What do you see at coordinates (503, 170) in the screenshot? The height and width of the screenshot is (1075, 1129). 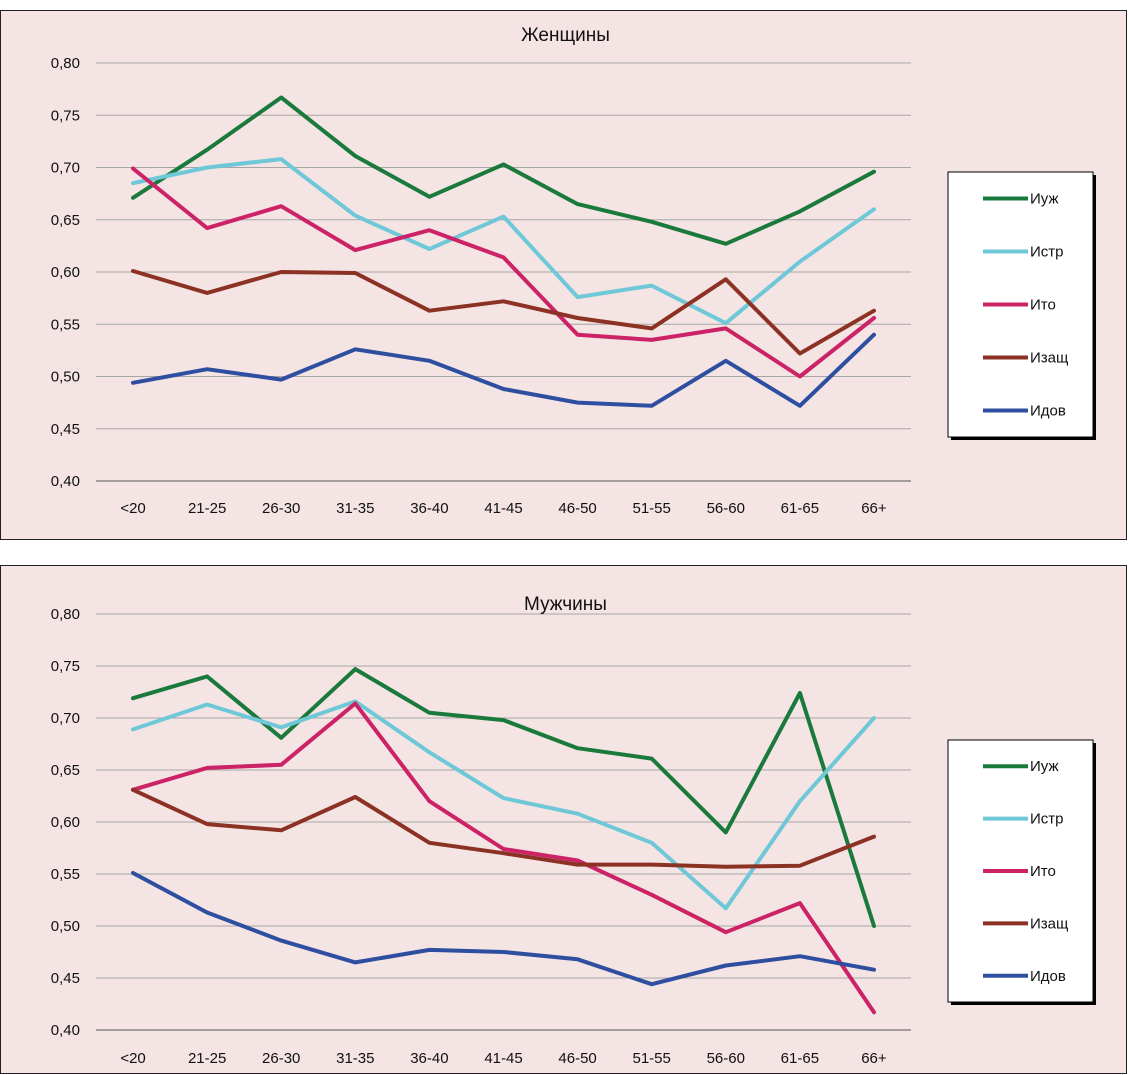 I see `series-line-Иуж` at bounding box center [503, 170].